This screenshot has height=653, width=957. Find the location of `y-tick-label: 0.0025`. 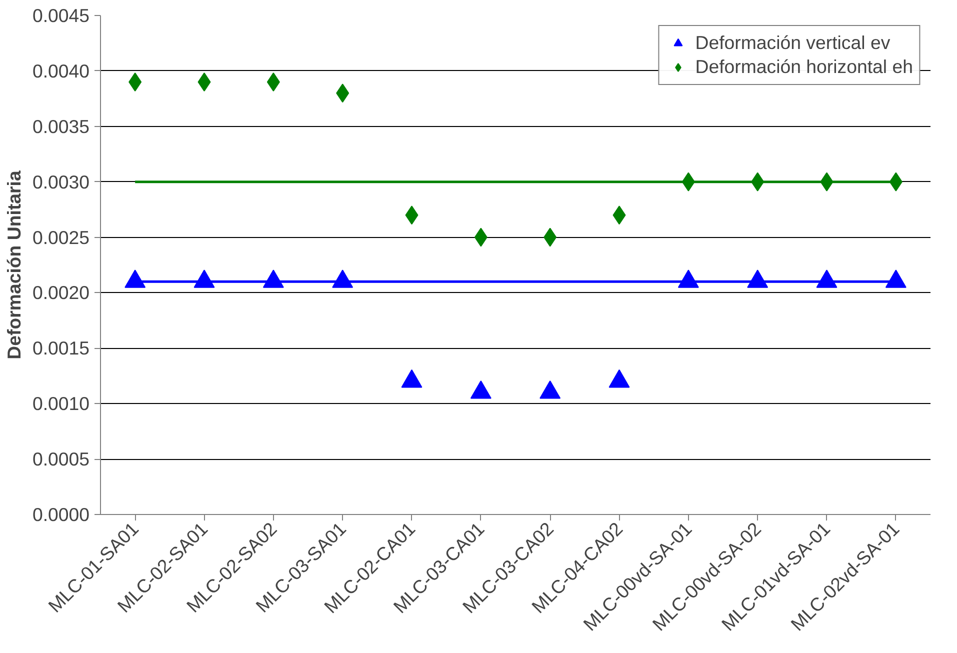

y-tick-label: 0.0025 is located at coordinates (61, 237).